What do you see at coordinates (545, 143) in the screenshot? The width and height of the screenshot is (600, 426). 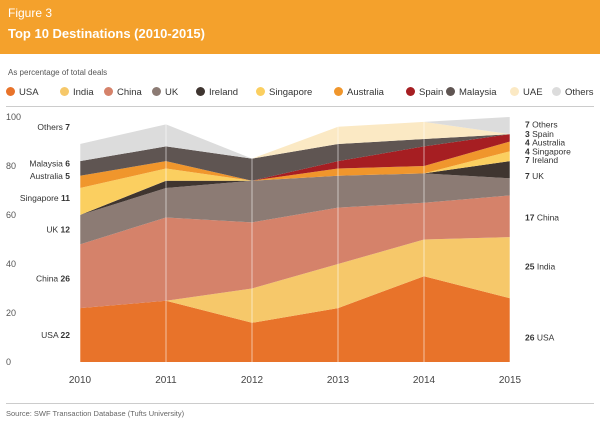 I see `right-label-australia: 4 Australia` at bounding box center [545, 143].